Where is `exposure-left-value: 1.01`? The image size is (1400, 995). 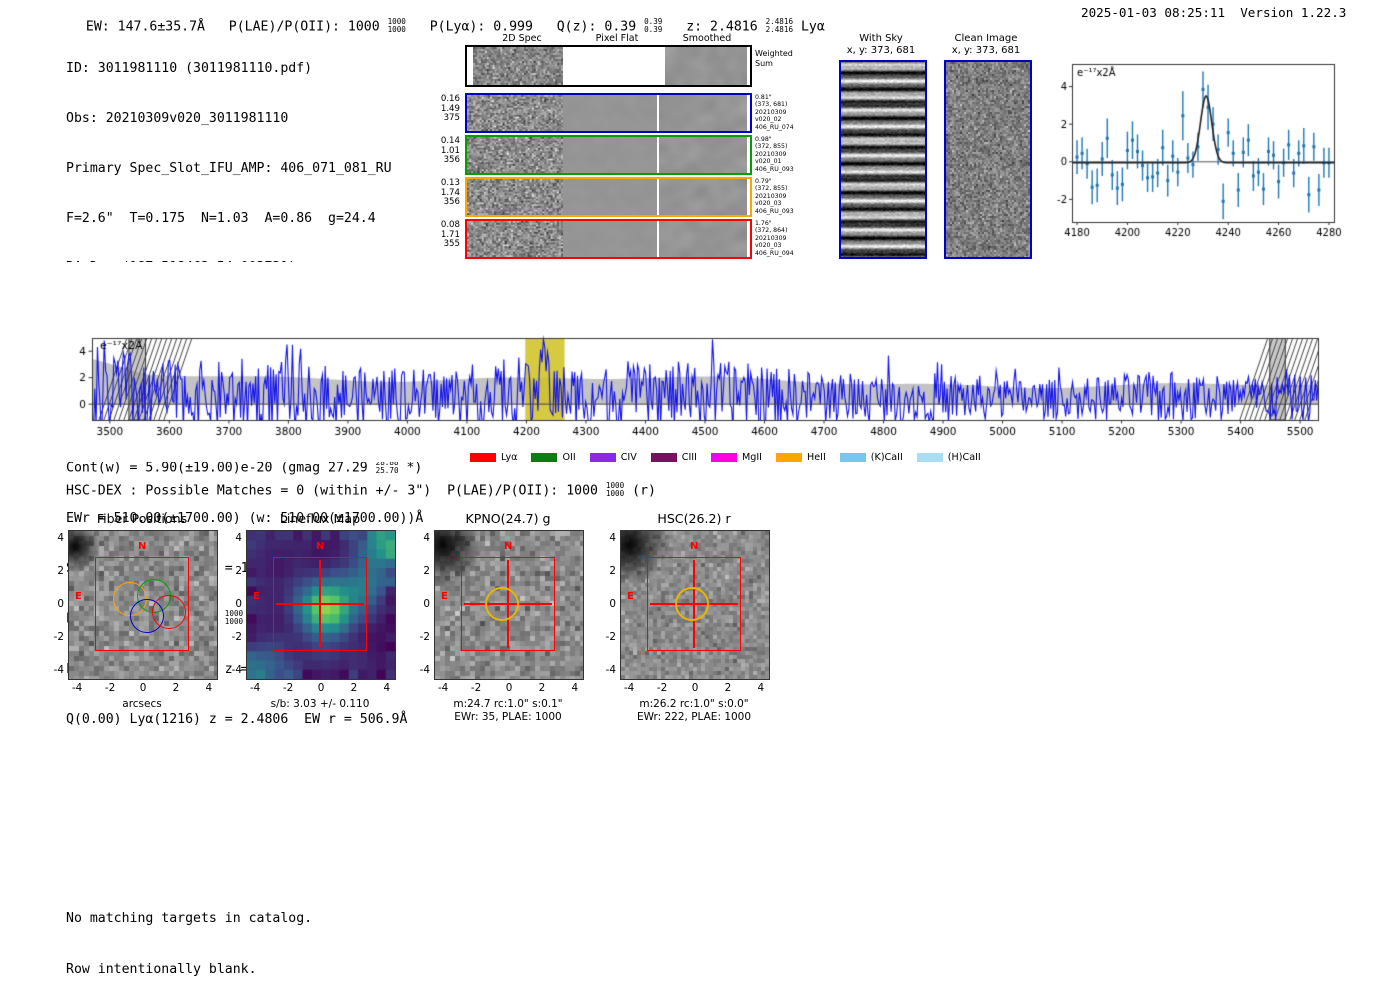 exposure-left-value: 1.01 is located at coordinates (450, 150).